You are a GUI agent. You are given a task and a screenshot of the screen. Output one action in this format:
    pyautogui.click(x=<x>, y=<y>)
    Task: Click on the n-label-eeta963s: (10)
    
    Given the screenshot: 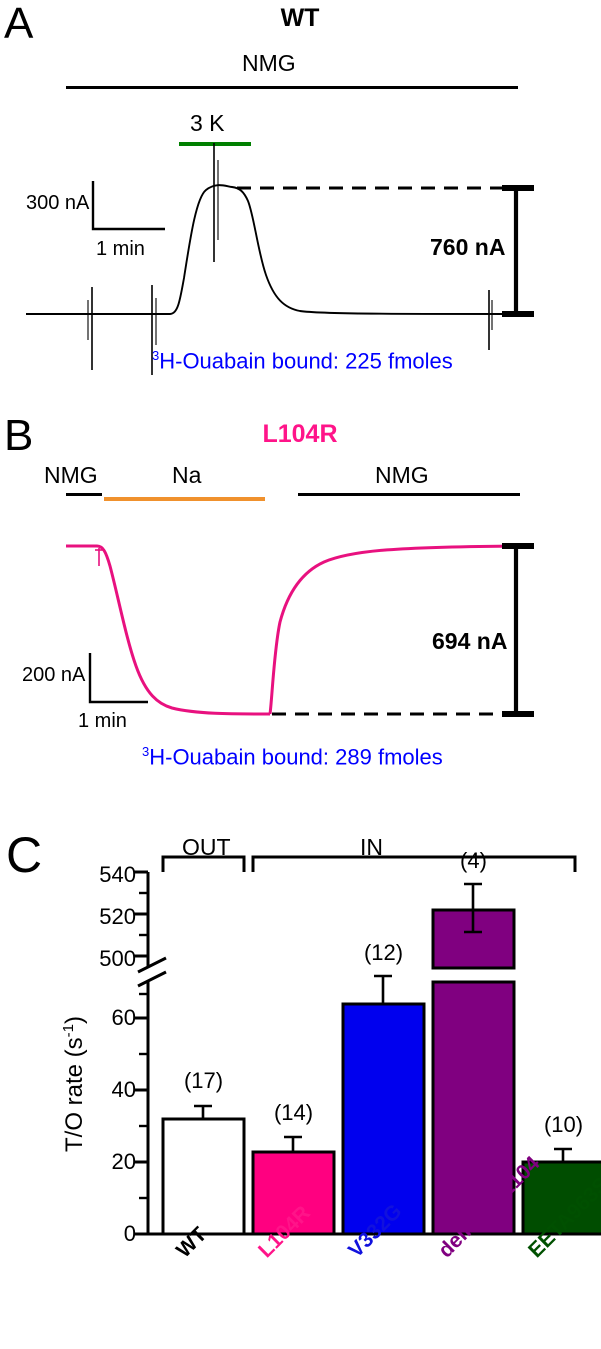 What is the action you would take?
    pyautogui.click(x=563, y=1124)
    